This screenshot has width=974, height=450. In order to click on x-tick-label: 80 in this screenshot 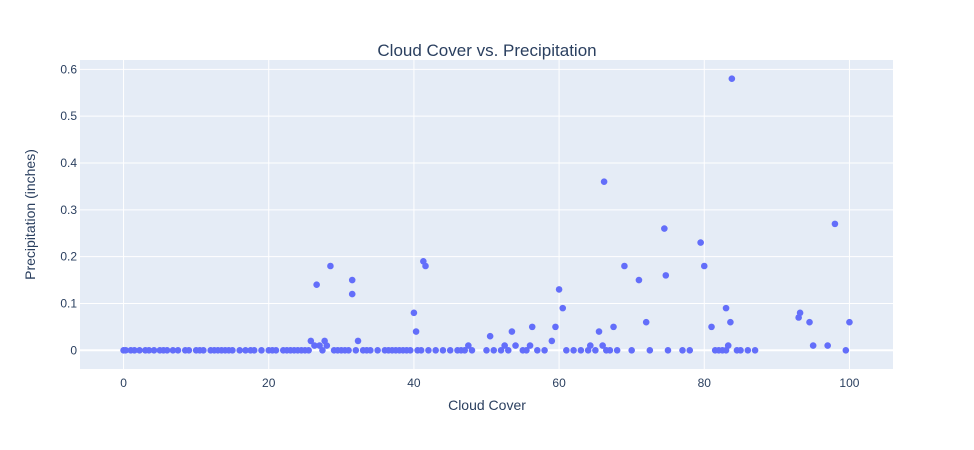, I will do `click(705, 383)`.